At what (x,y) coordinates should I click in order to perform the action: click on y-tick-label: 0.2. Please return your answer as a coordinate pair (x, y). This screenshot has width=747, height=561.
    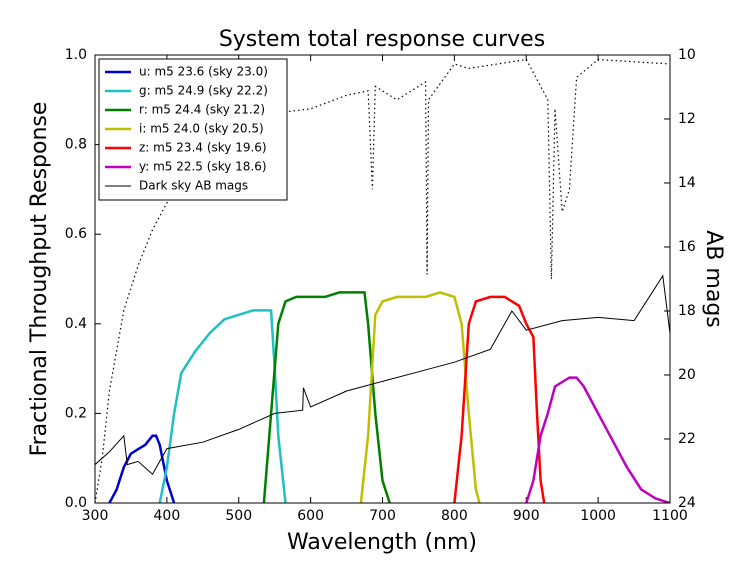
    Looking at the image, I should click on (76, 413).